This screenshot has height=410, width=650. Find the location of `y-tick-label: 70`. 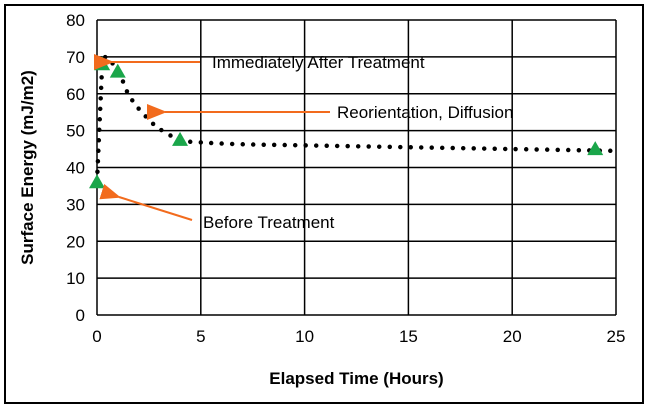

y-tick-label: 70 is located at coordinates (75, 57).